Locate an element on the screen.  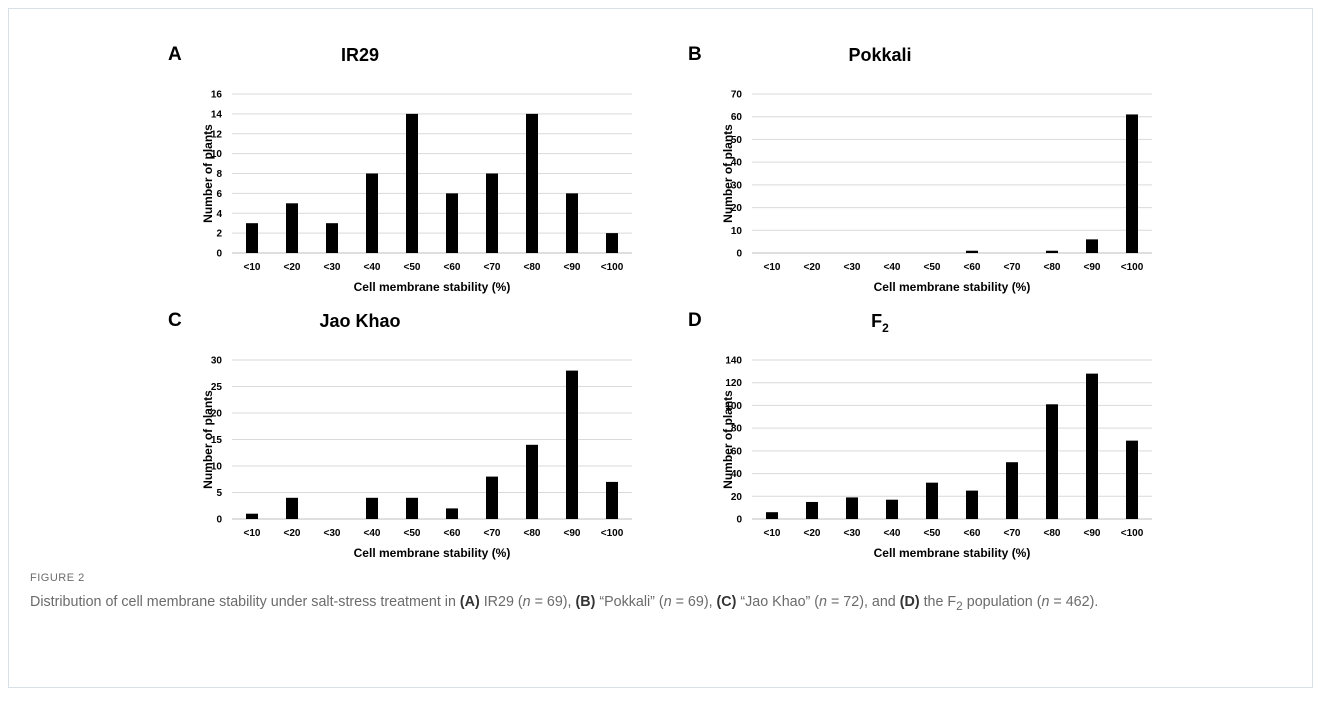
y-tick-label: 25 is located at coordinates (217, 387).